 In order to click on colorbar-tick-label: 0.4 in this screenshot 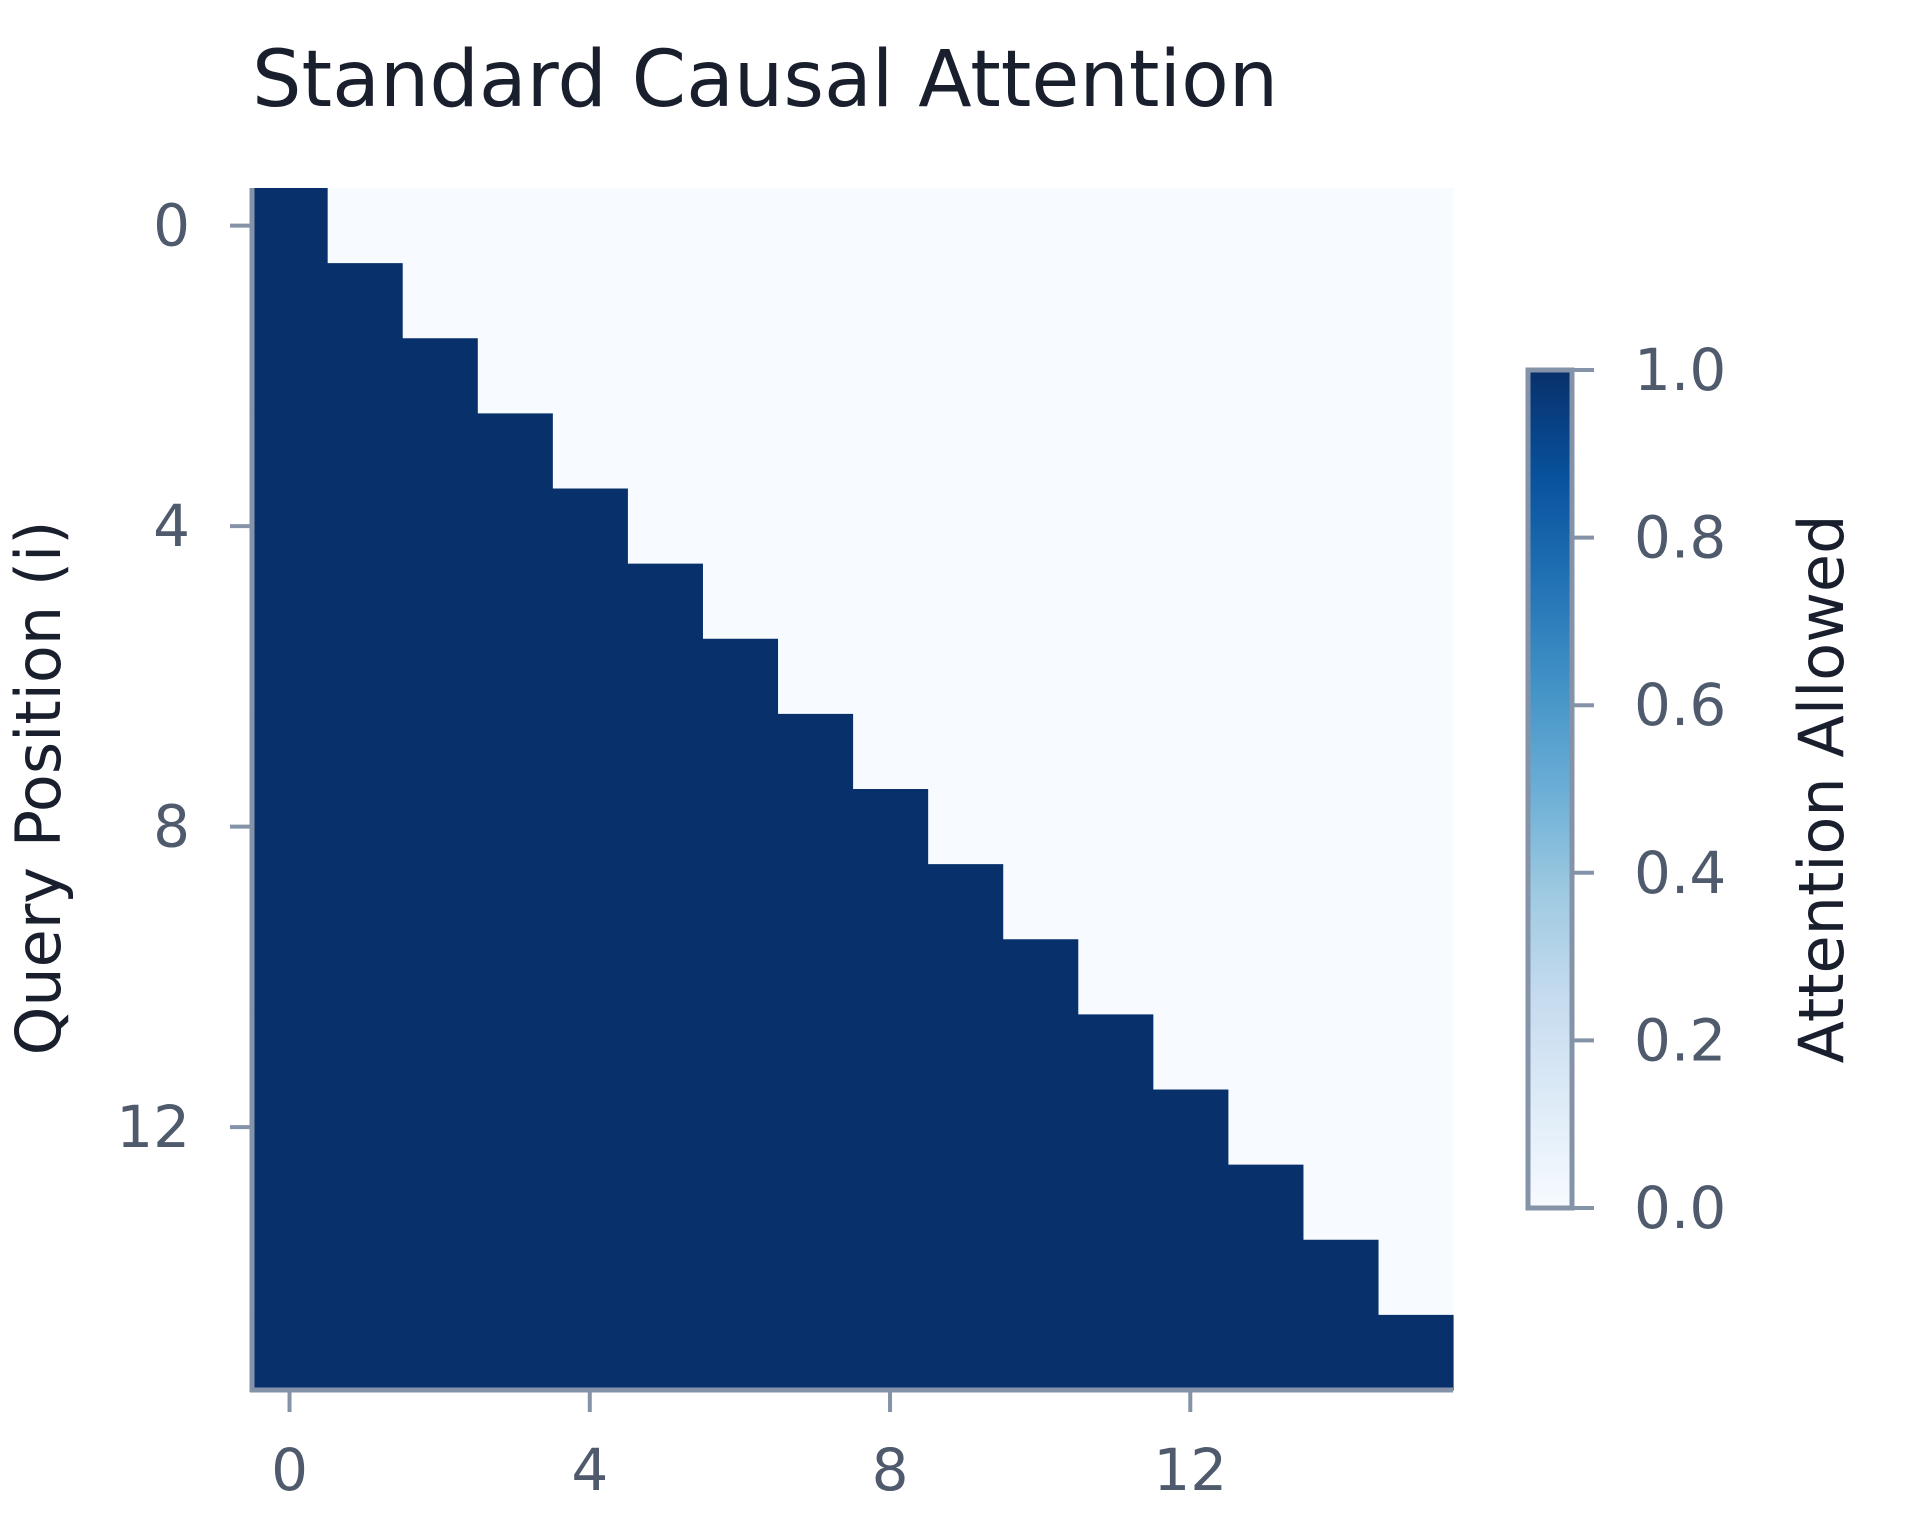, I will do `click(1680, 873)`.